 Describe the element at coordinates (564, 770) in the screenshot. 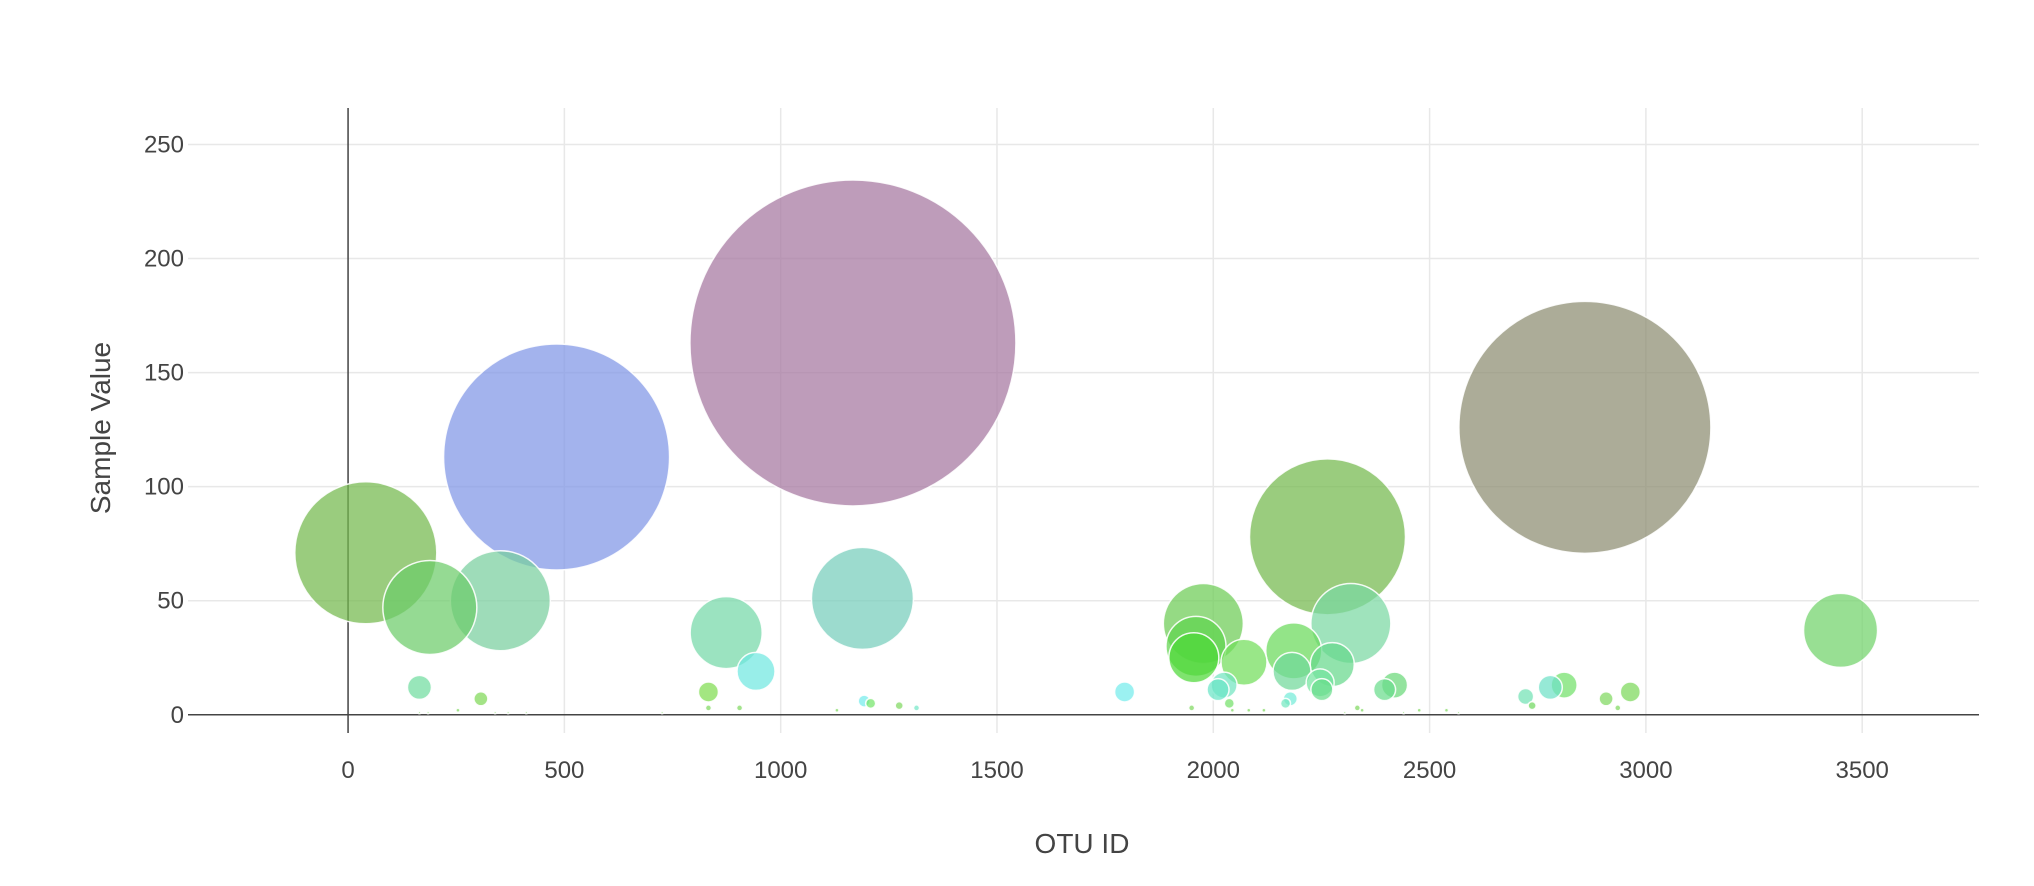

I see `x-tick-label: 500` at that location.